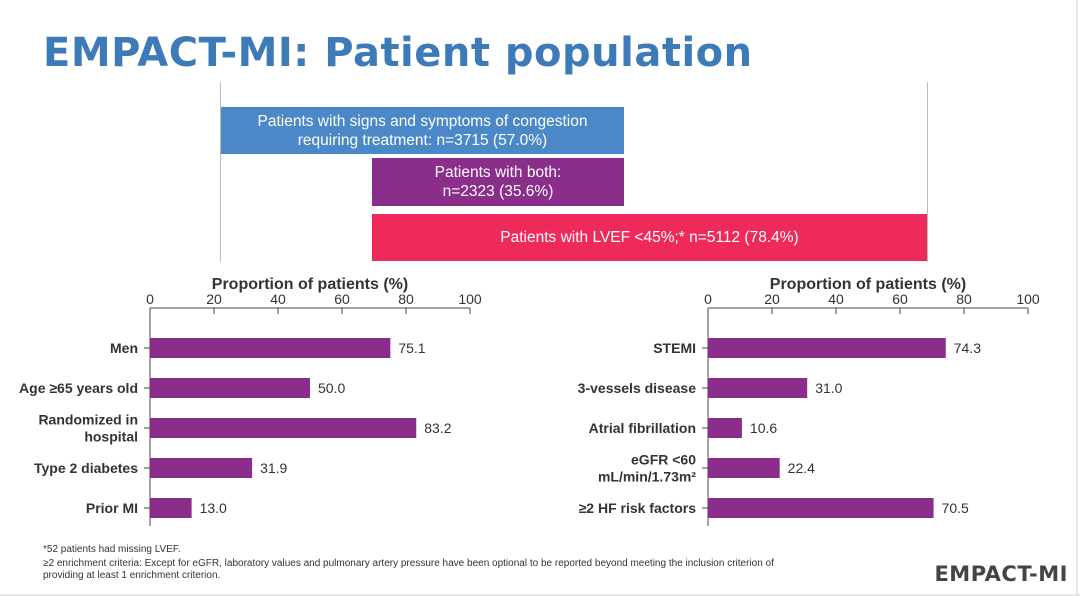 This screenshot has height=596, width=1080. What do you see at coordinates (763, 428) in the screenshot?
I see `right-value-label: 10.6` at bounding box center [763, 428].